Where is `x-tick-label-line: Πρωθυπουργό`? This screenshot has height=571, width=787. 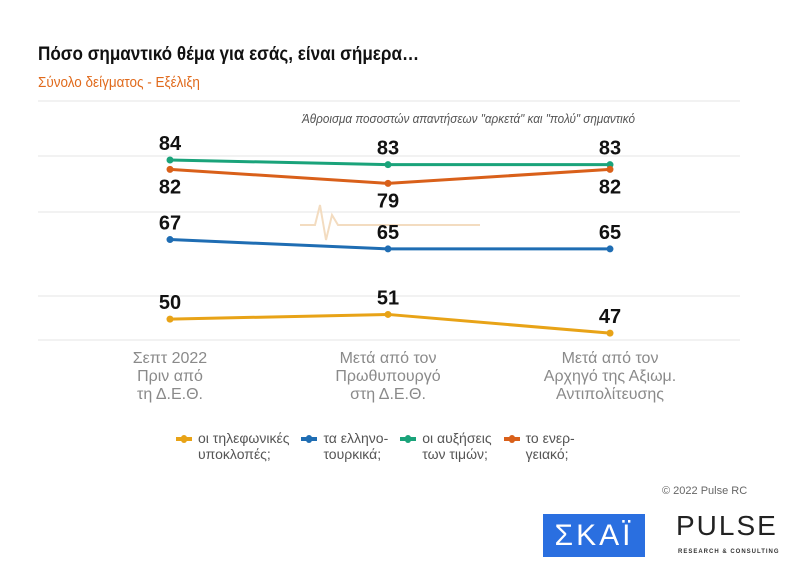 x-tick-label-line: Πρωθυπουργό is located at coordinates (388, 376).